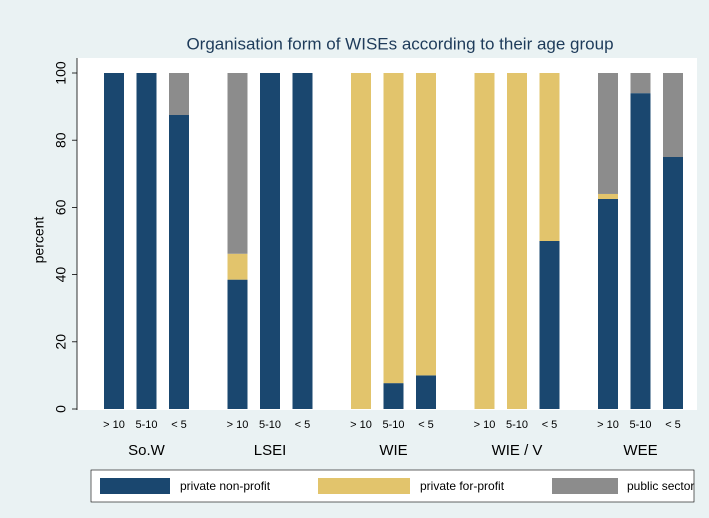 The width and height of the screenshot is (709, 518). What do you see at coordinates (225, 486) in the screenshot?
I see `legend-label: private non-profit` at bounding box center [225, 486].